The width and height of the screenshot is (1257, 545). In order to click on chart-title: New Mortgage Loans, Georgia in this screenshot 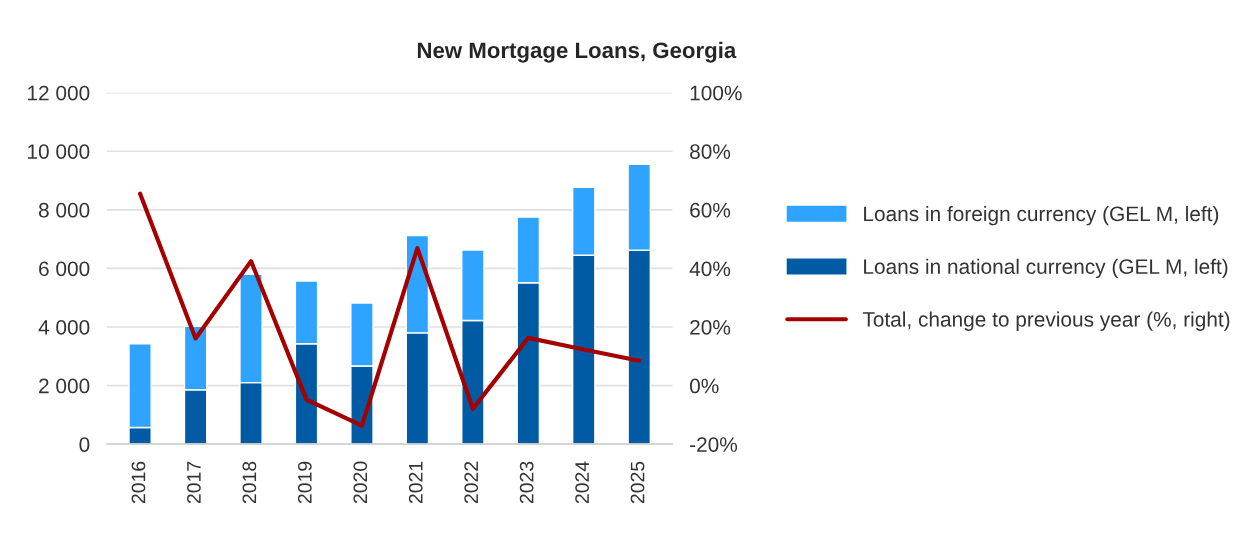, I will do `click(577, 52)`.